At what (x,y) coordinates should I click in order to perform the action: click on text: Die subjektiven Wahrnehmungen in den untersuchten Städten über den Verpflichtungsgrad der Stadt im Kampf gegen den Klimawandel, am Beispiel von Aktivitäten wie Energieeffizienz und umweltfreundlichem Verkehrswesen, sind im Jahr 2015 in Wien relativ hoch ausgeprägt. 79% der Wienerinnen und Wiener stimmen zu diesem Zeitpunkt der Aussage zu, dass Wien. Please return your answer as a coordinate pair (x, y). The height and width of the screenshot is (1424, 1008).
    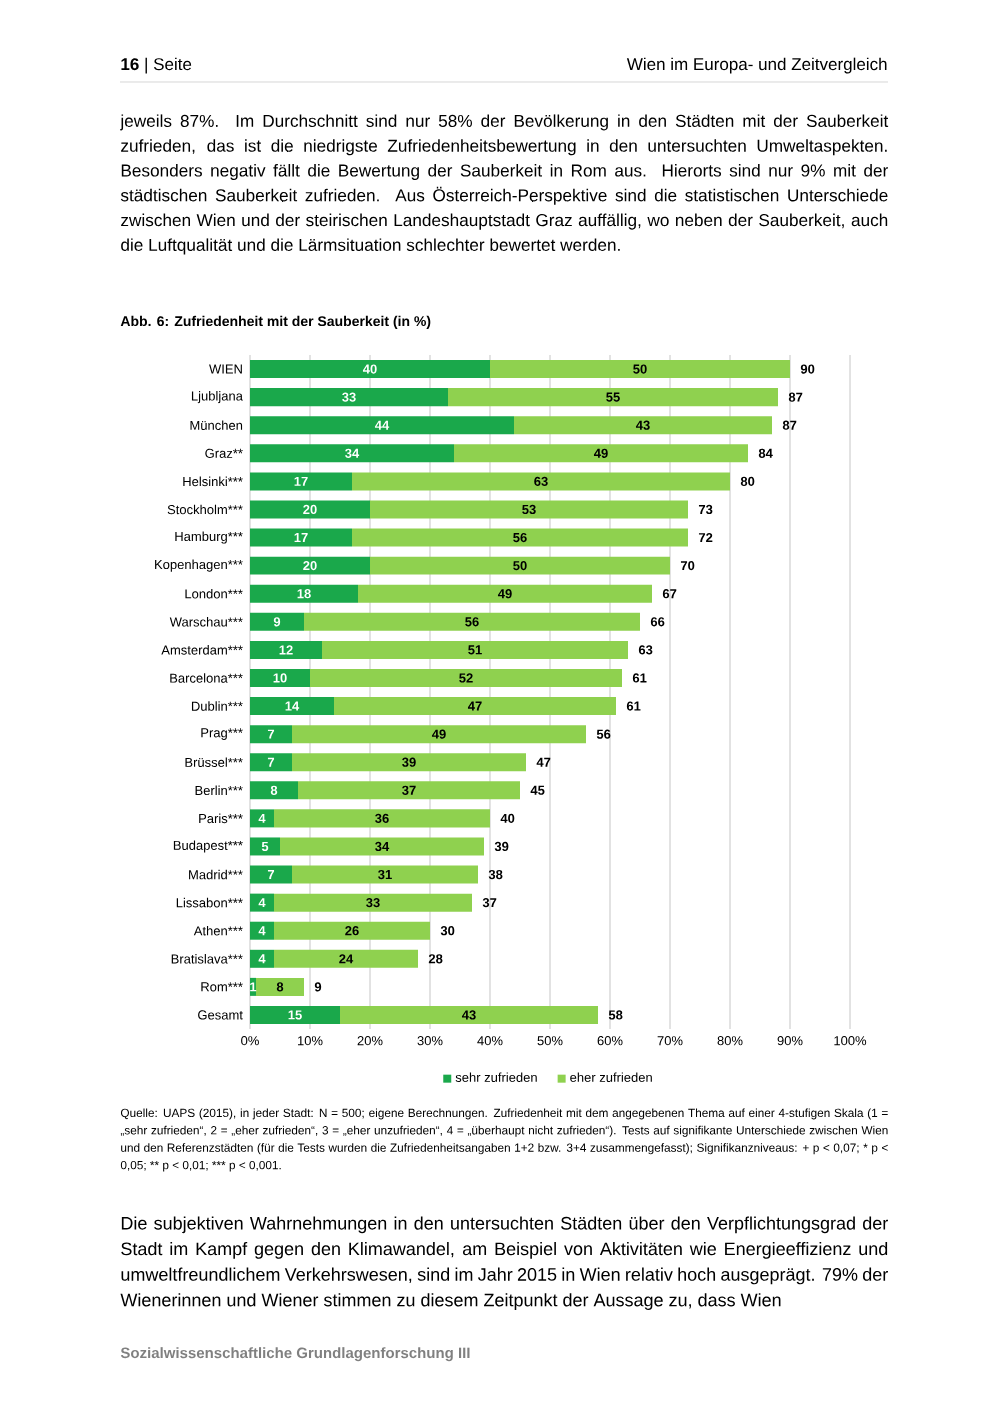
    Looking at the image, I should click on (504, 1263).